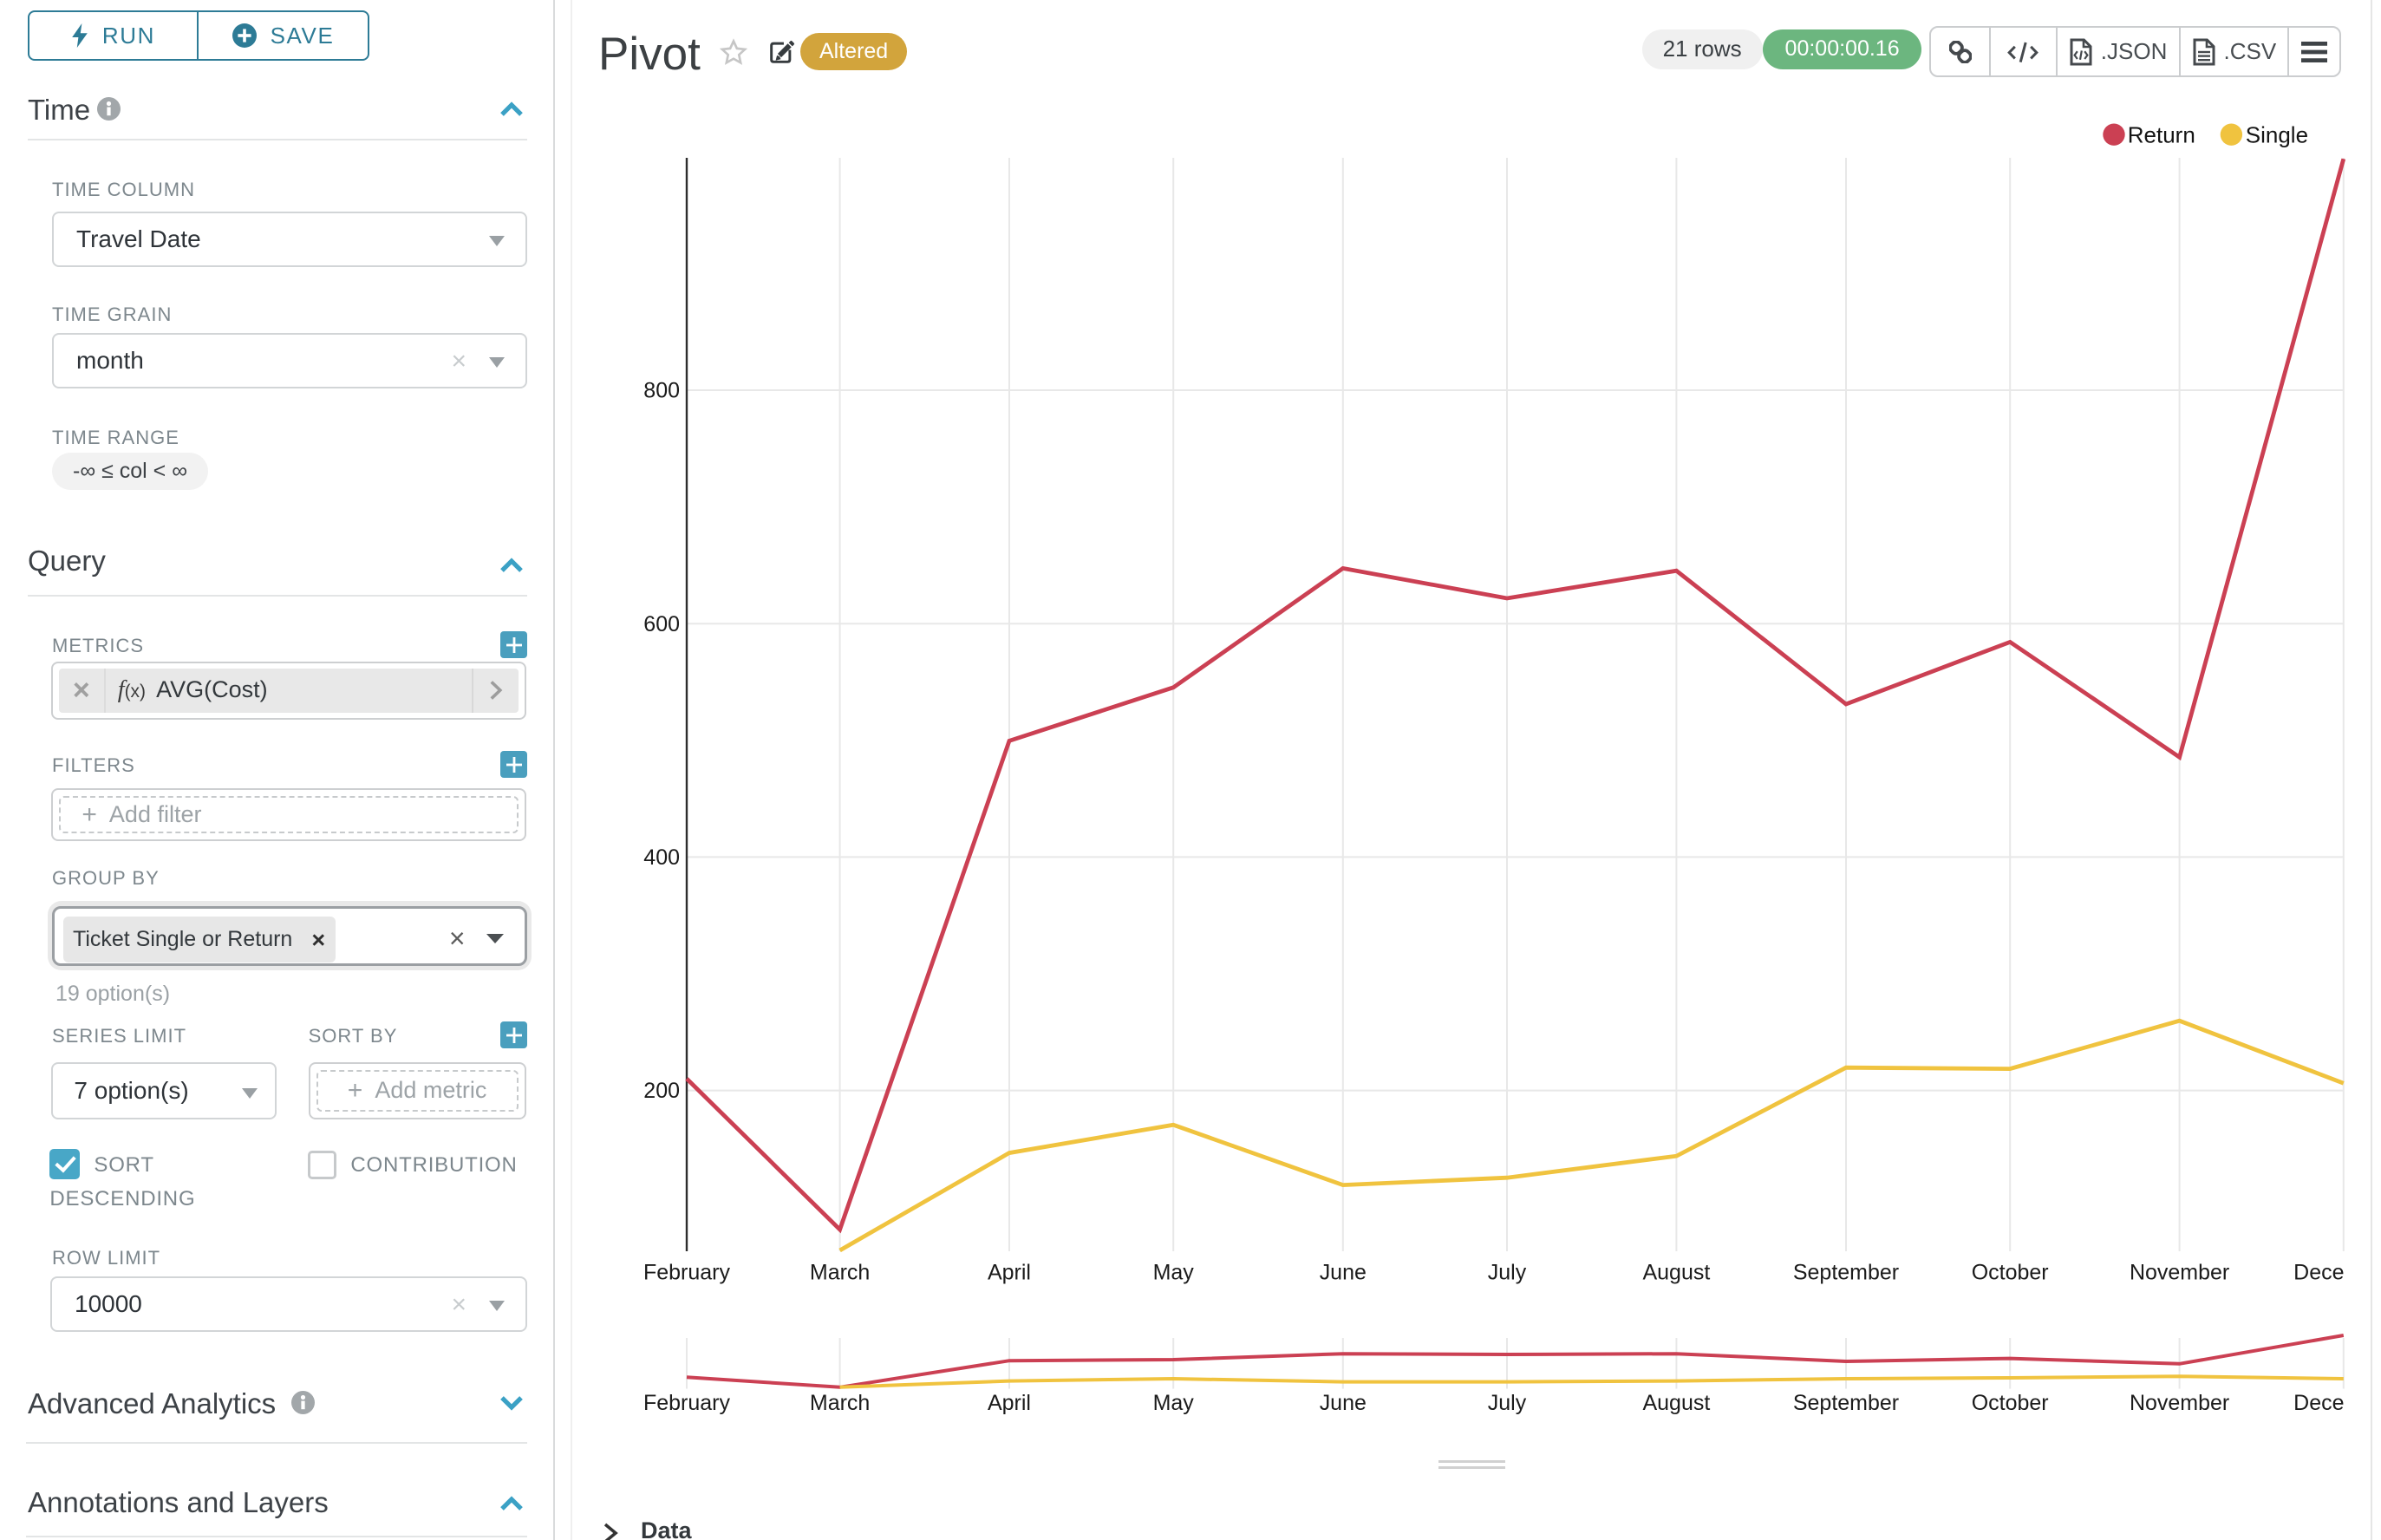 This screenshot has width=2381, height=1540. Describe the element at coordinates (2162, 135) in the screenshot. I see `svg-text: Return` at that location.